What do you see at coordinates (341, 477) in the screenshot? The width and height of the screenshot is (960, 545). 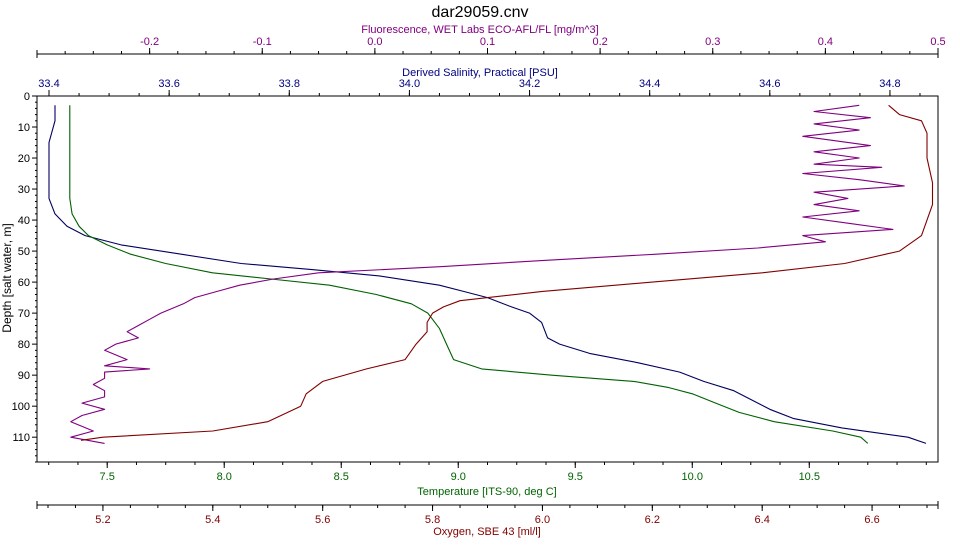 I see `temp-tick-label: 8.5` at bounding box center [341, 477].